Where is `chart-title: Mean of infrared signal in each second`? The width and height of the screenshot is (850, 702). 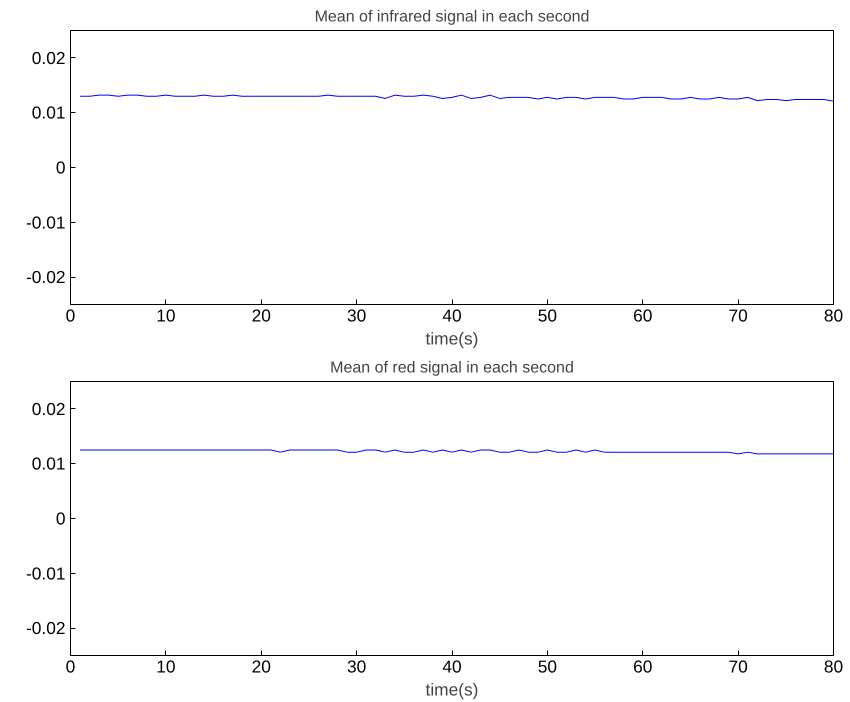 chart-title: Mean of infrared signal in each second is located at coordinates (452, 17).